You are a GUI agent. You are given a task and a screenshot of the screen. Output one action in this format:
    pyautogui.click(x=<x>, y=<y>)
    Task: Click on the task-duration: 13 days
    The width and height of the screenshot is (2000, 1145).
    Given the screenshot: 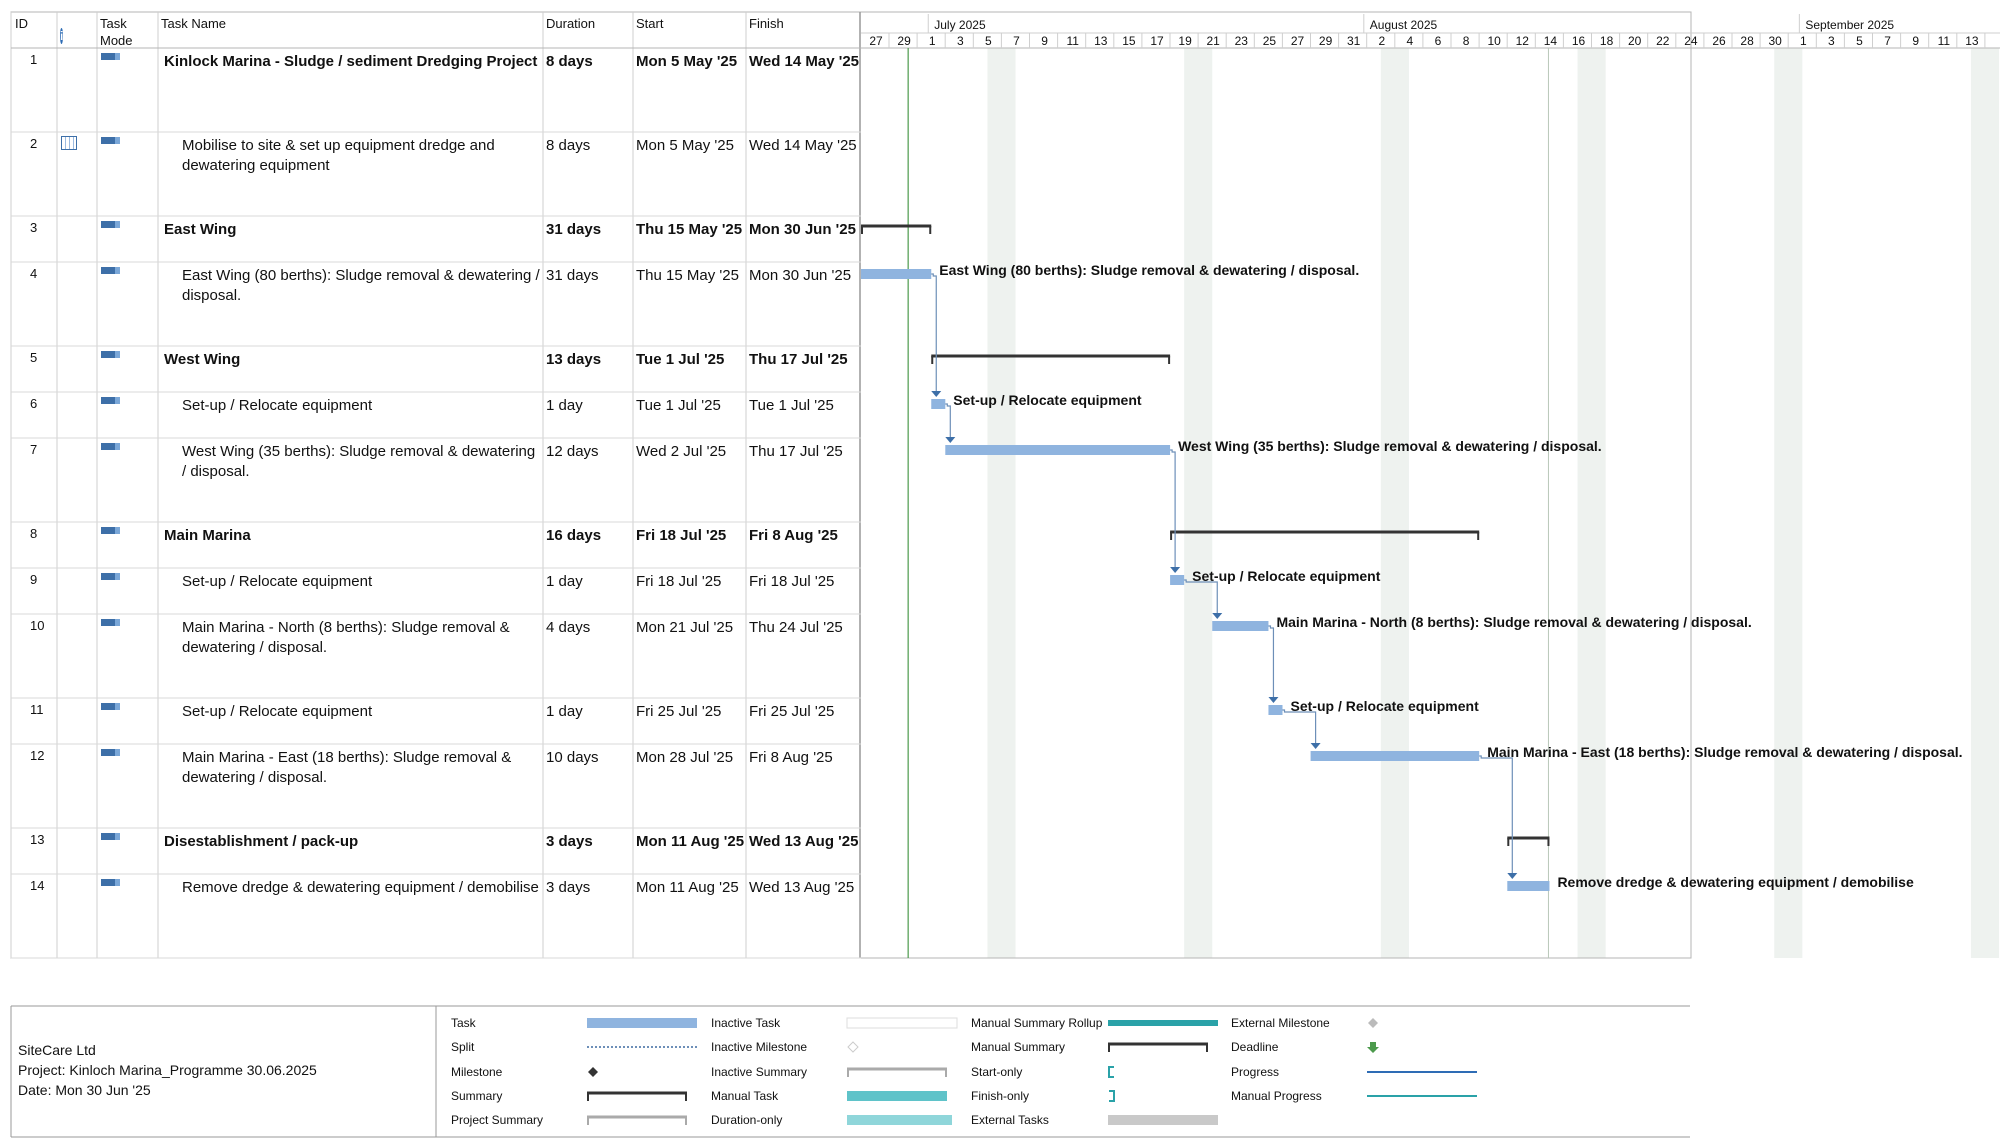 What is the action you would take?
    pyautogui.click(x=574, y=359)
    